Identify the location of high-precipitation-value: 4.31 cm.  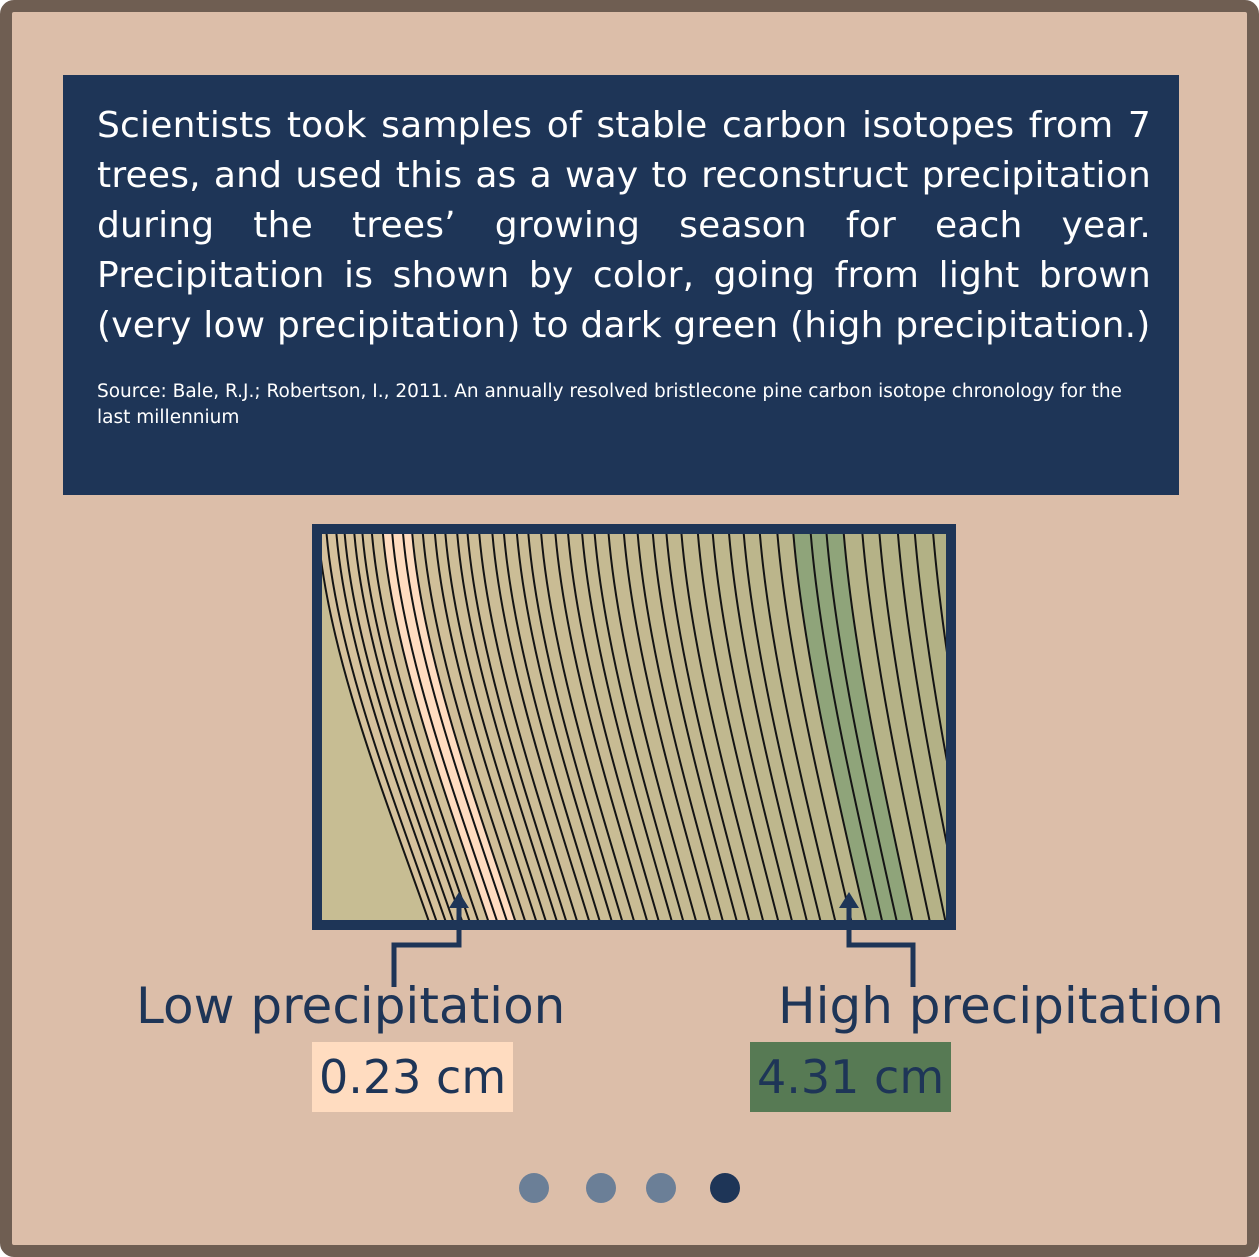
(851, 1077).